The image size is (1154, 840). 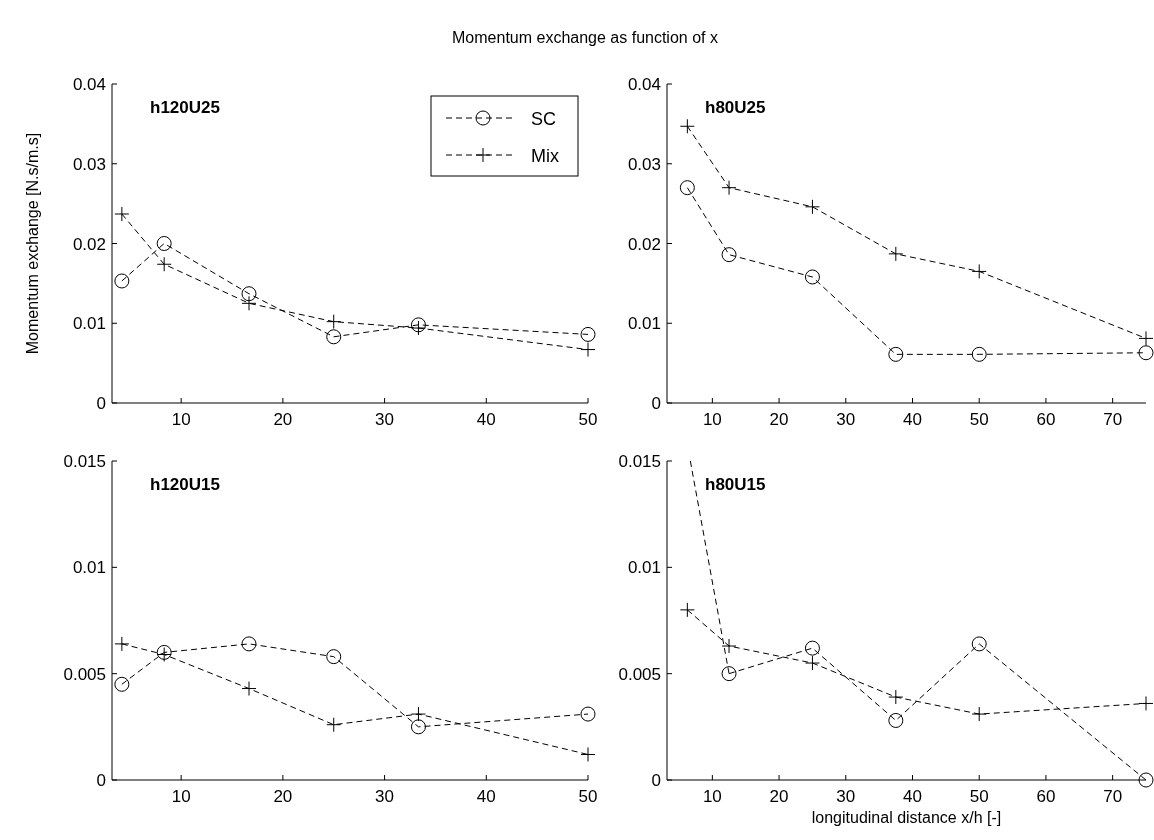 I want to click on annotation: h120U15, so click(x=185, y=484).